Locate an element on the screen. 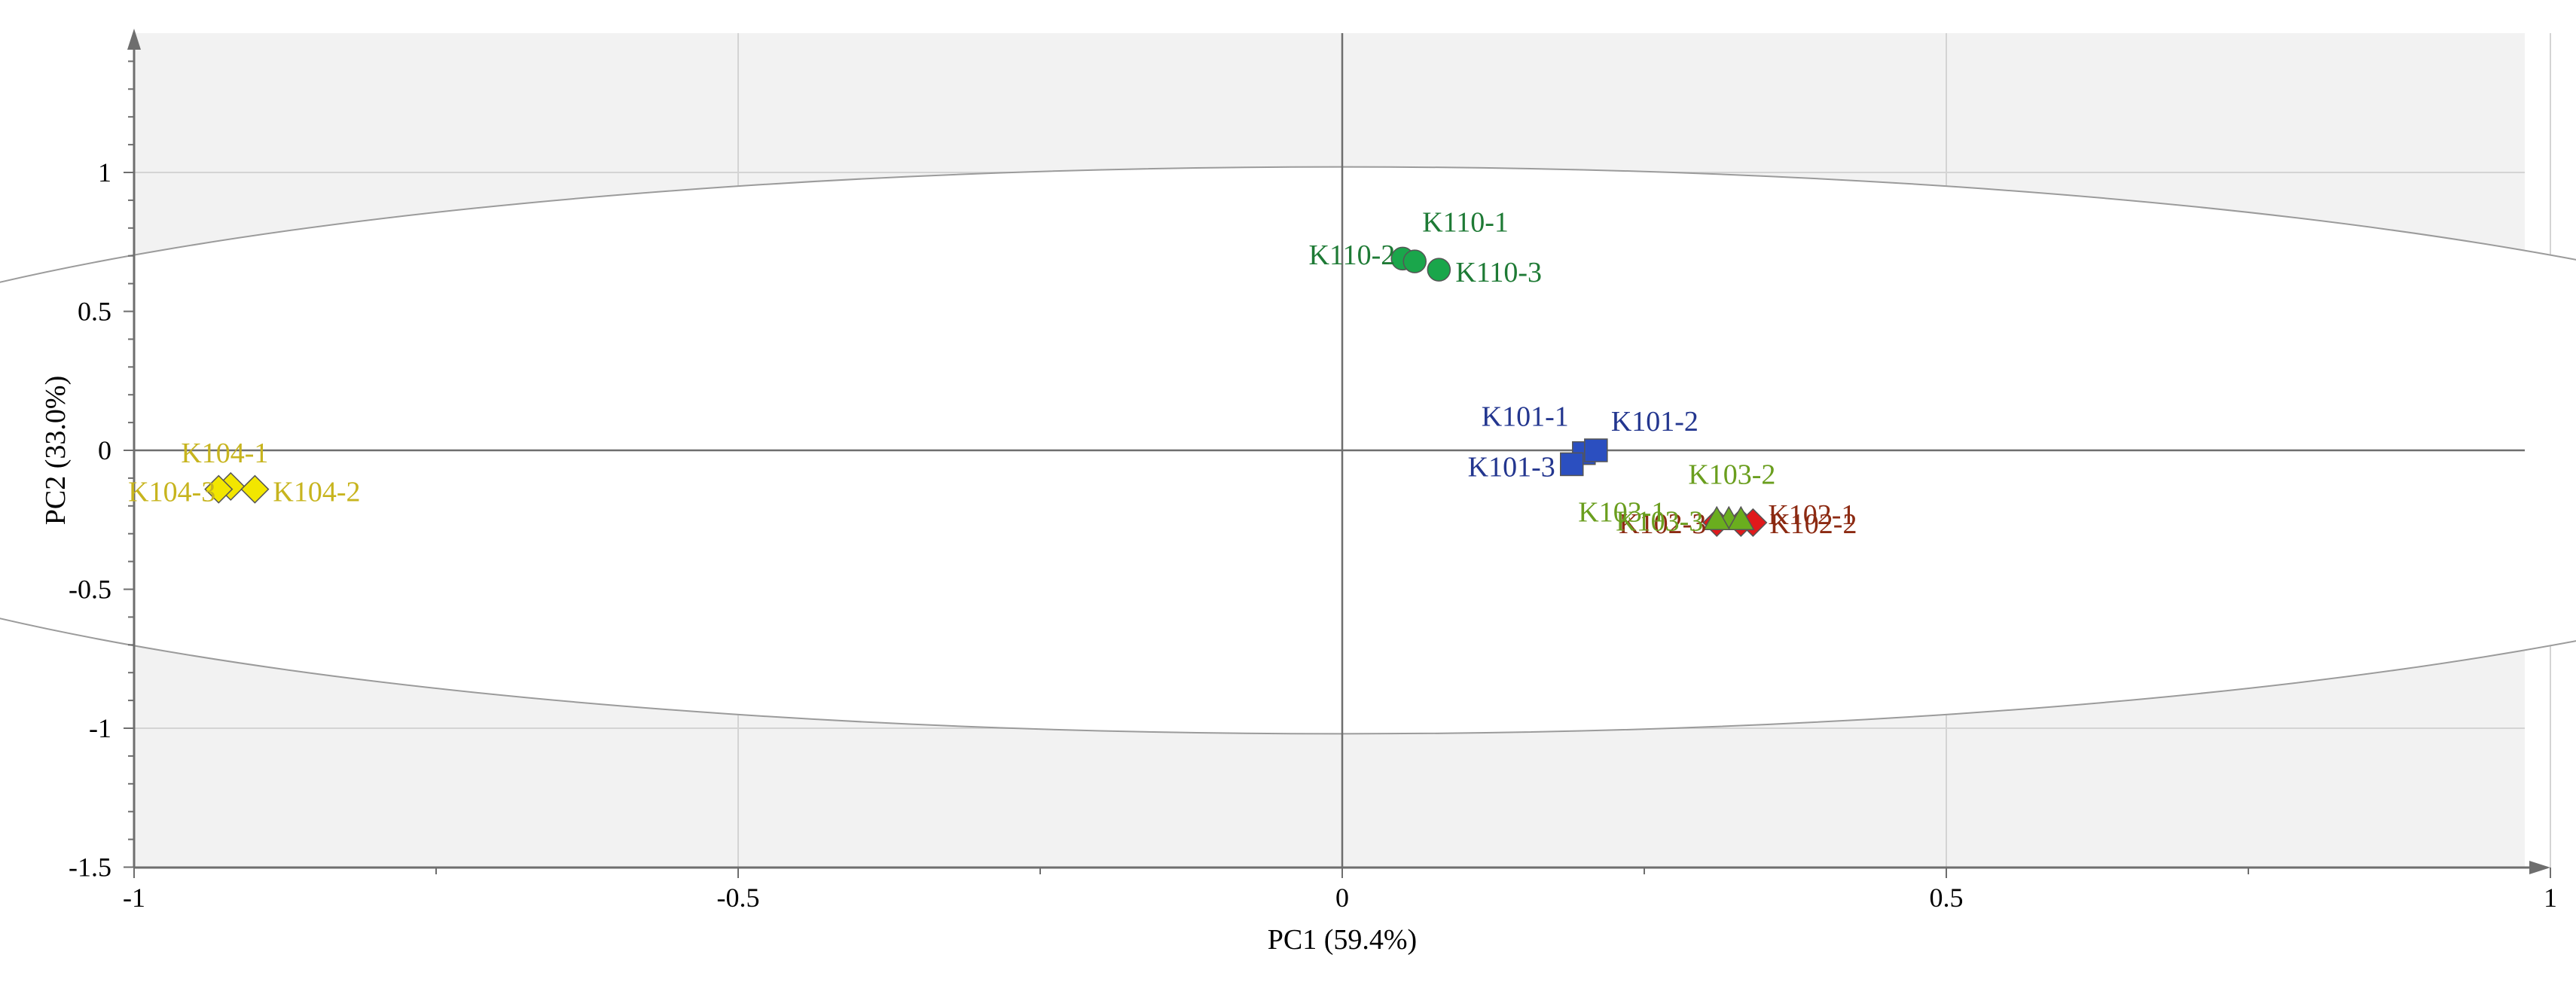  x-tick-label: 1 is located at coordinates (2551, 898).